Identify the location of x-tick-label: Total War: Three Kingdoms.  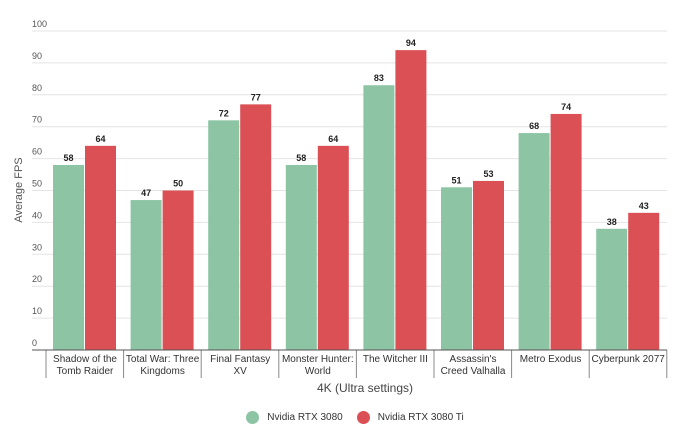
(162, 365).